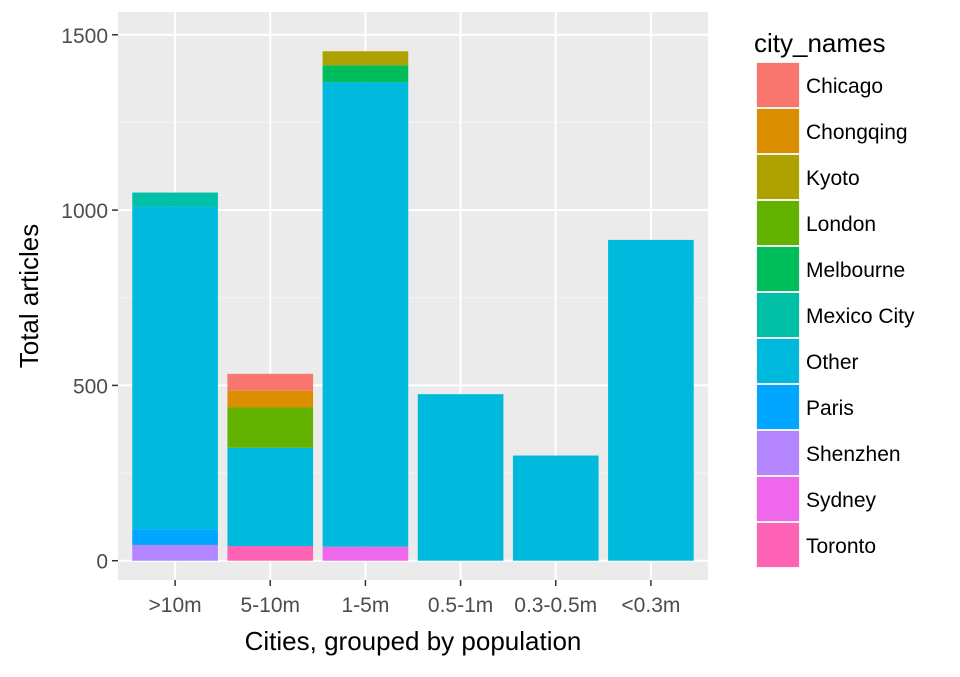 The width and height of the screenshot is (960, 677). What do you see at coordinates (778, 453) in the screenshot?
I see `legend-swatch-shenzhen` at bounding box center [778, 453].